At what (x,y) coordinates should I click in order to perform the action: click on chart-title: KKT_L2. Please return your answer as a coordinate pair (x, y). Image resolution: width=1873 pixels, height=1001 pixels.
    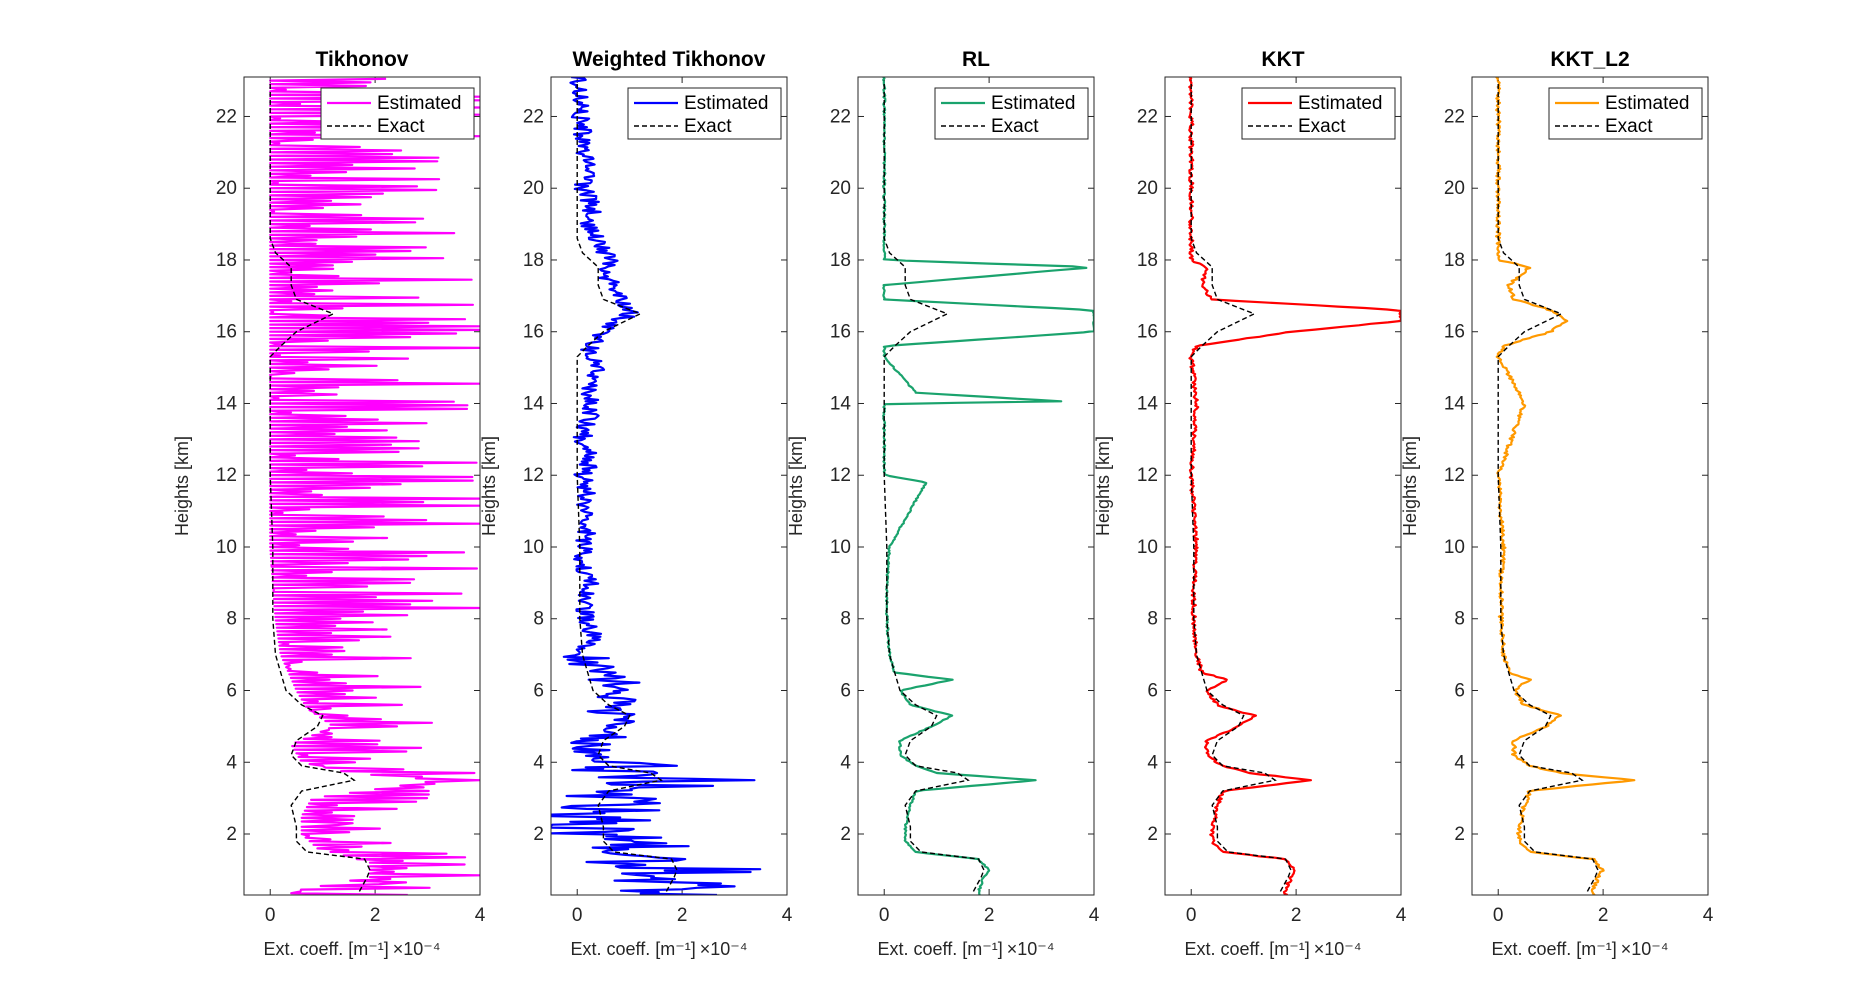
    Looking at the image, I should click on (1589, 59).